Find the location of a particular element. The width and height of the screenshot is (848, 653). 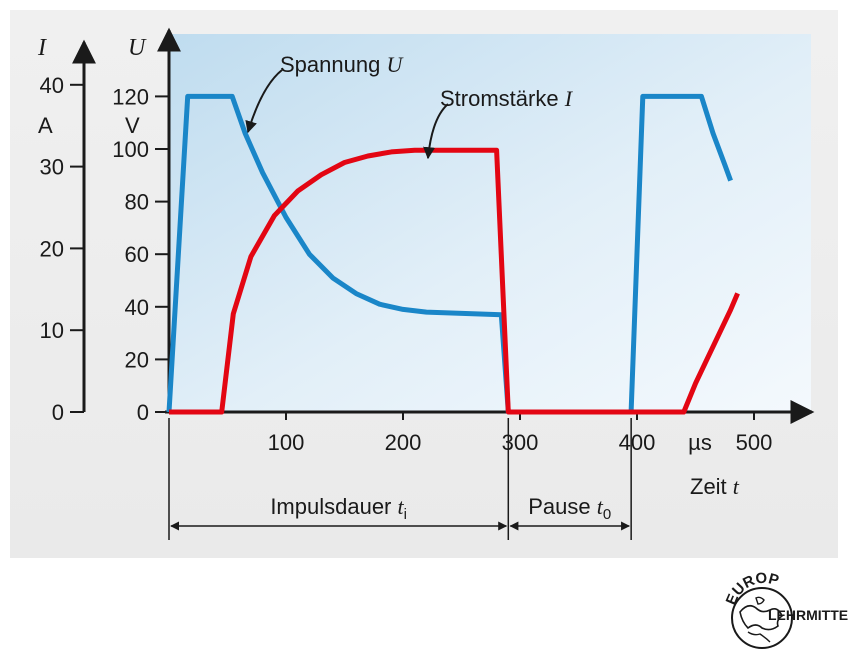

voltage-axis-var: U is located at coordinates (137, 48).